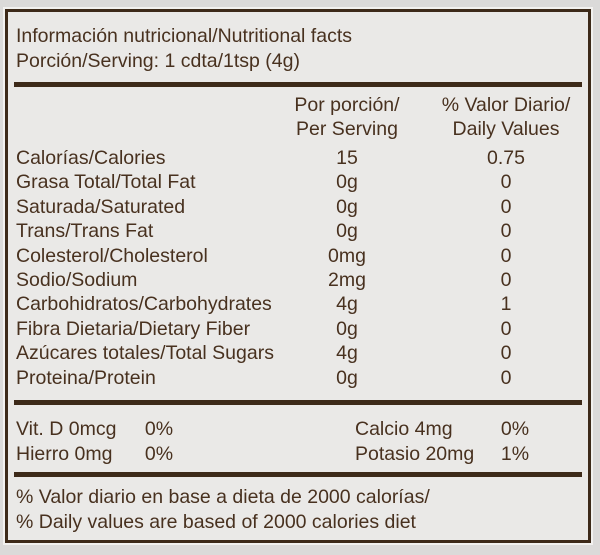  Describe the element at coordinates (298, 403) in the screenshot. I see `divider-middle` at that location.